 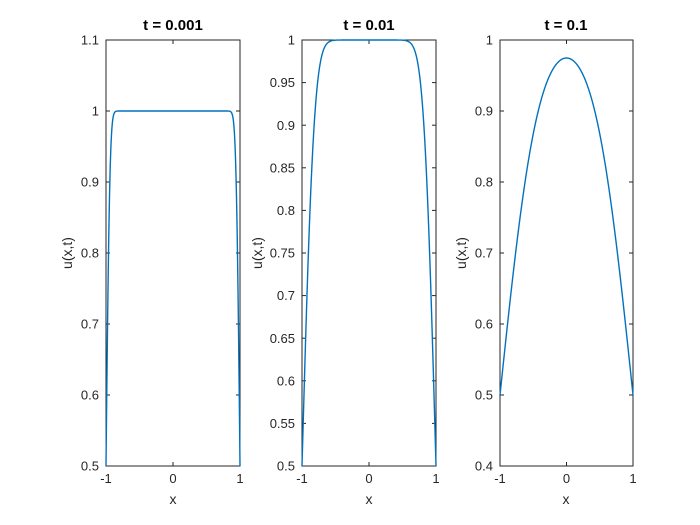 What do you see at coordinates (173, 499) in the screenshot?
I see `subplot-1-xlabel: x` at bounding box center [173, 499].